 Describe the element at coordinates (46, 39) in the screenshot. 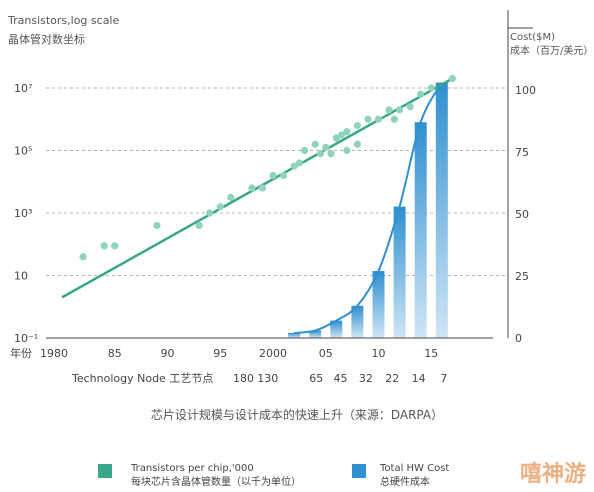

I see `left-axis-subtitle: 晶体管对数坐标` at that location.